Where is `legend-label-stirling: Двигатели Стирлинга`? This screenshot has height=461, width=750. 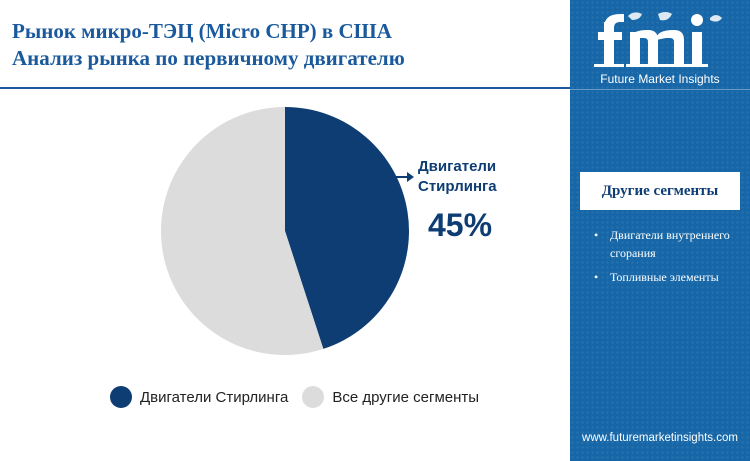 legend-label-stirling: Двигатели Стирлинга is located at coordinates (214, 397).